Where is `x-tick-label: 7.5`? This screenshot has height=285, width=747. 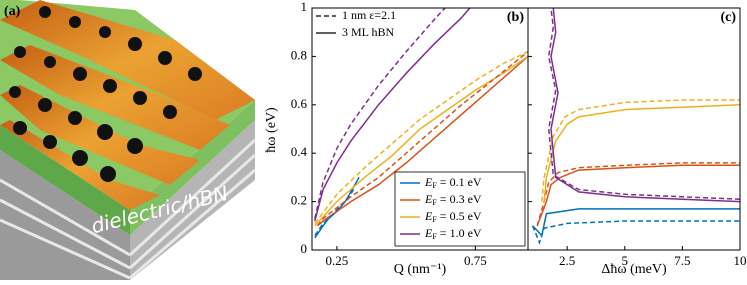
x-tick-label: 7.5 is located at coordinates (682, 260).